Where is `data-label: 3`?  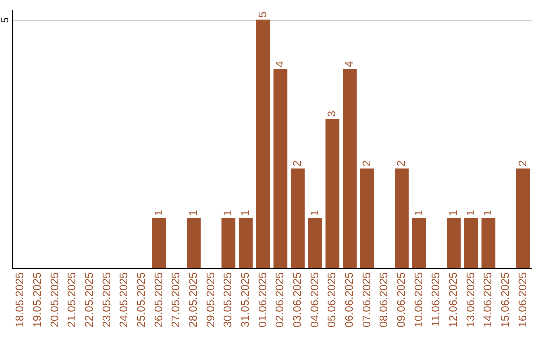 data-label: 3 is located at coordinates (332, 114).